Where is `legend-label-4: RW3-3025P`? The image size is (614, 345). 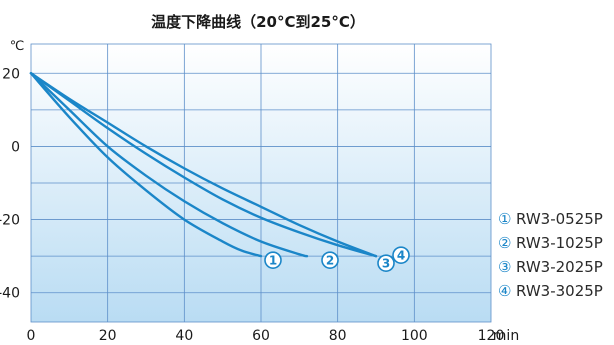 legend-label-4: RW3-3025P is located at coordinates (559, 291).